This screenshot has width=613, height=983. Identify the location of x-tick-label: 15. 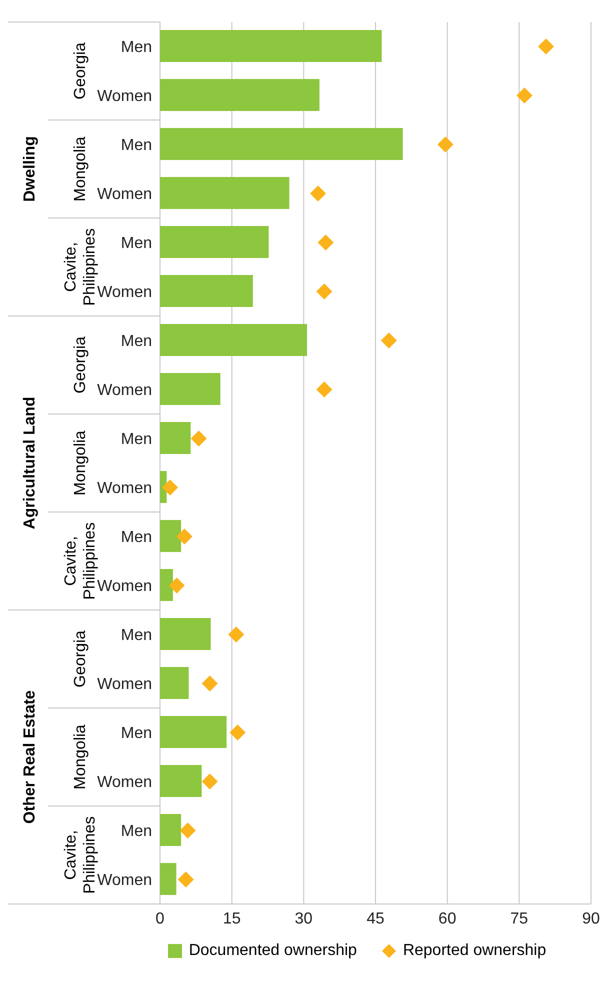
(231, 919).